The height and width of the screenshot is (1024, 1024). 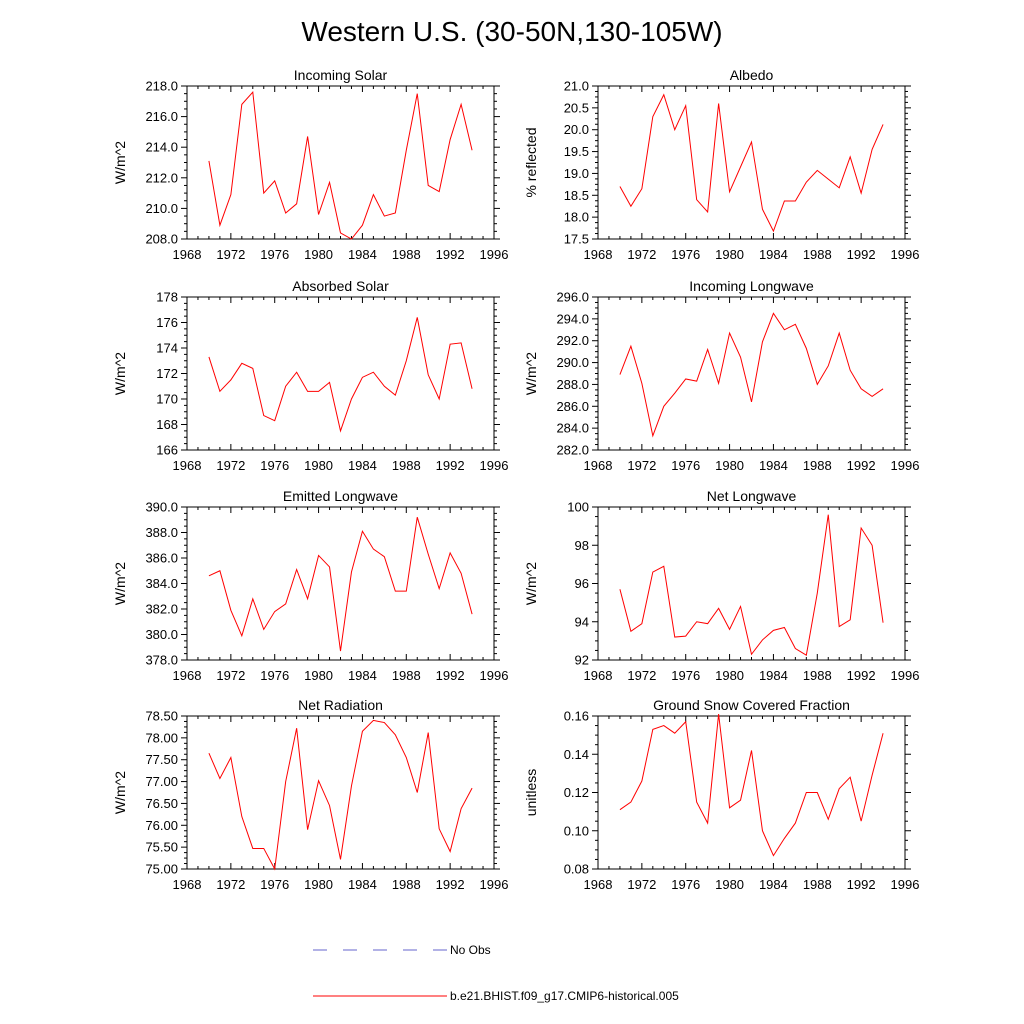 I want to click on panel-title: Absorbed Solar, so click(x=340, y=286).